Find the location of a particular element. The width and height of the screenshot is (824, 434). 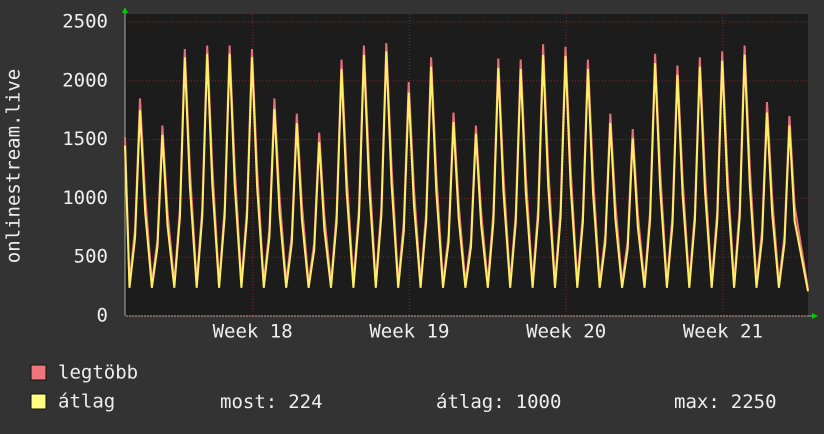

stat-value: 2250 is located at coordinates (754, 402).